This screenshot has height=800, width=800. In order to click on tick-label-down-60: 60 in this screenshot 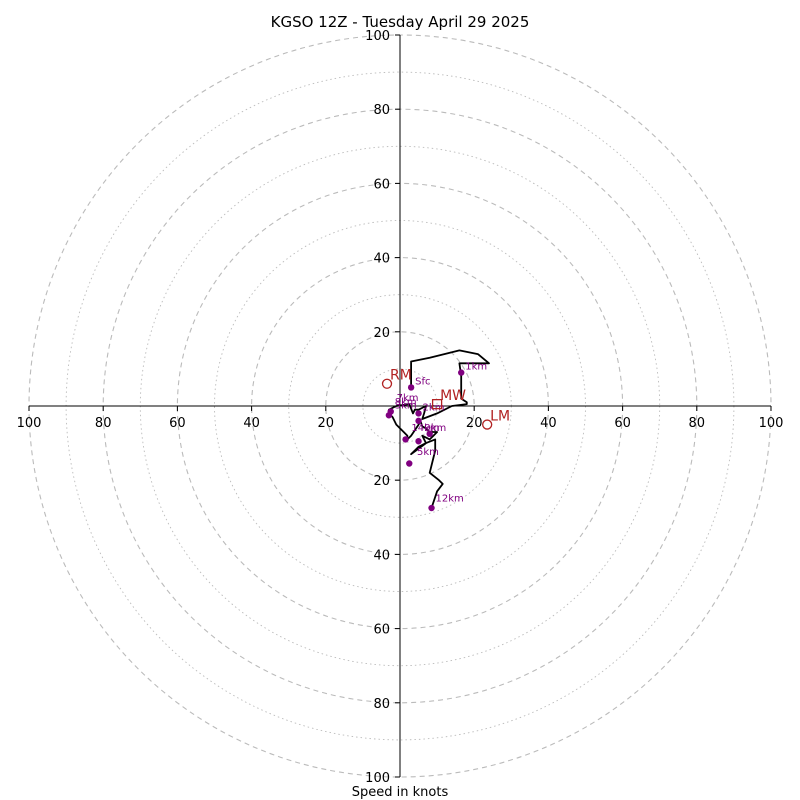, I will do `click(381, 630)`.